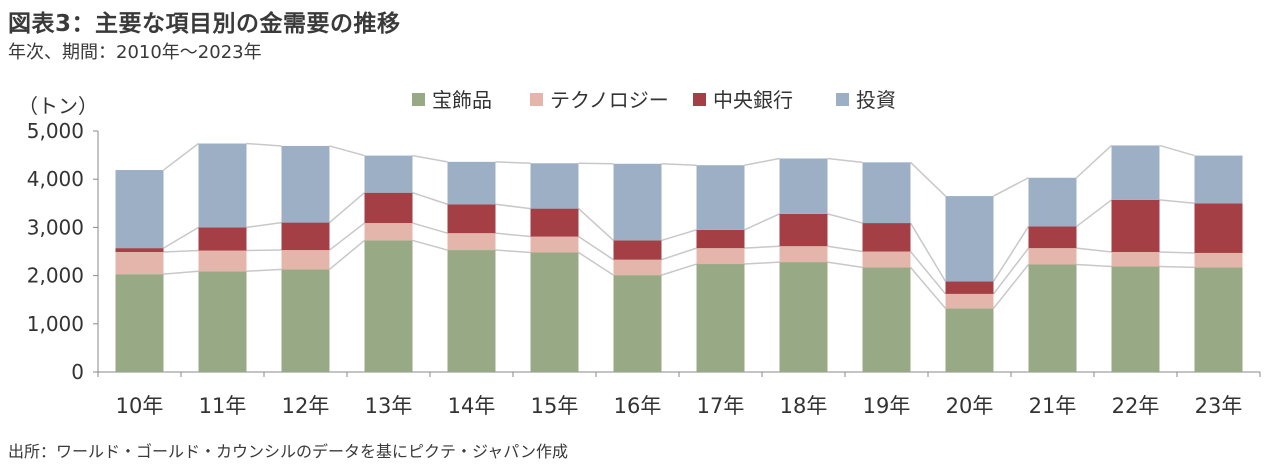 Image resolution: width=1280 pixels, height=471 pixels. What do you see at coordinates (1053, 406) in the screenshot?
I see `x-tick-label: 21年` at bounding box center [1053, 406].